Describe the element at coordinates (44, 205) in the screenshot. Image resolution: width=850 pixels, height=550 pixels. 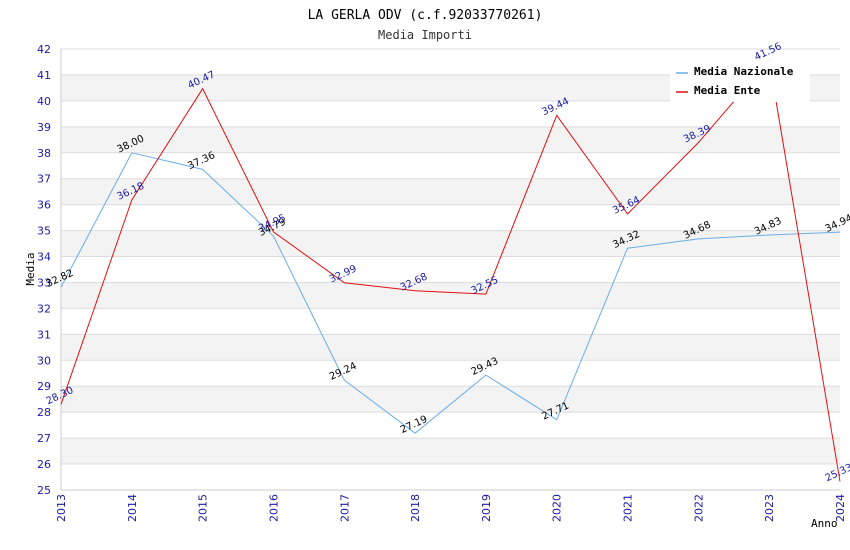
I see `y-tick-label: 36` at that location.